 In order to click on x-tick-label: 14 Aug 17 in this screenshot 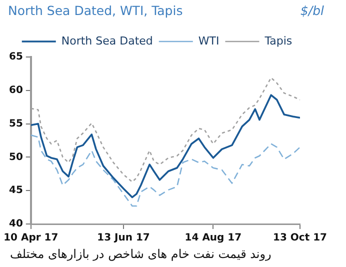, I will do `click(213, 238)`.